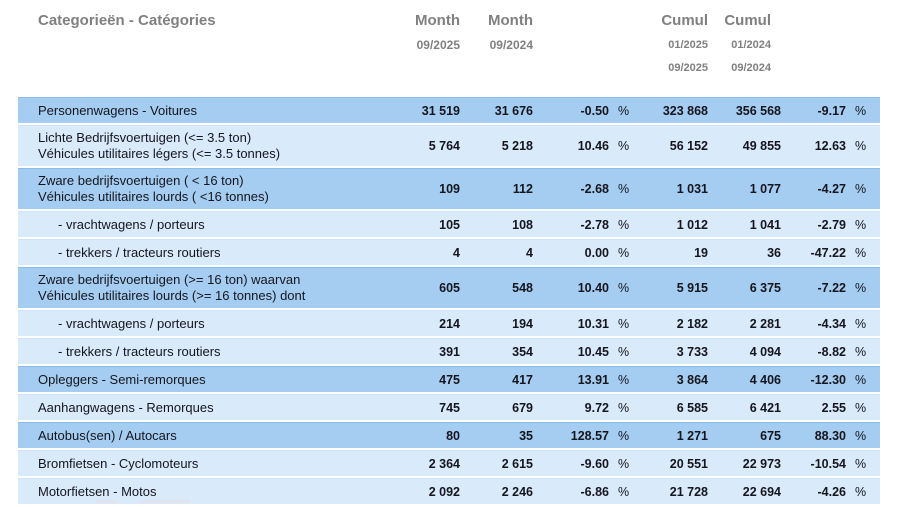 This screenshot has height=507, width=900. Describe the element at coordinates (529, 252) in the screenshot. I see `month-previous-cell: 4` at that location.